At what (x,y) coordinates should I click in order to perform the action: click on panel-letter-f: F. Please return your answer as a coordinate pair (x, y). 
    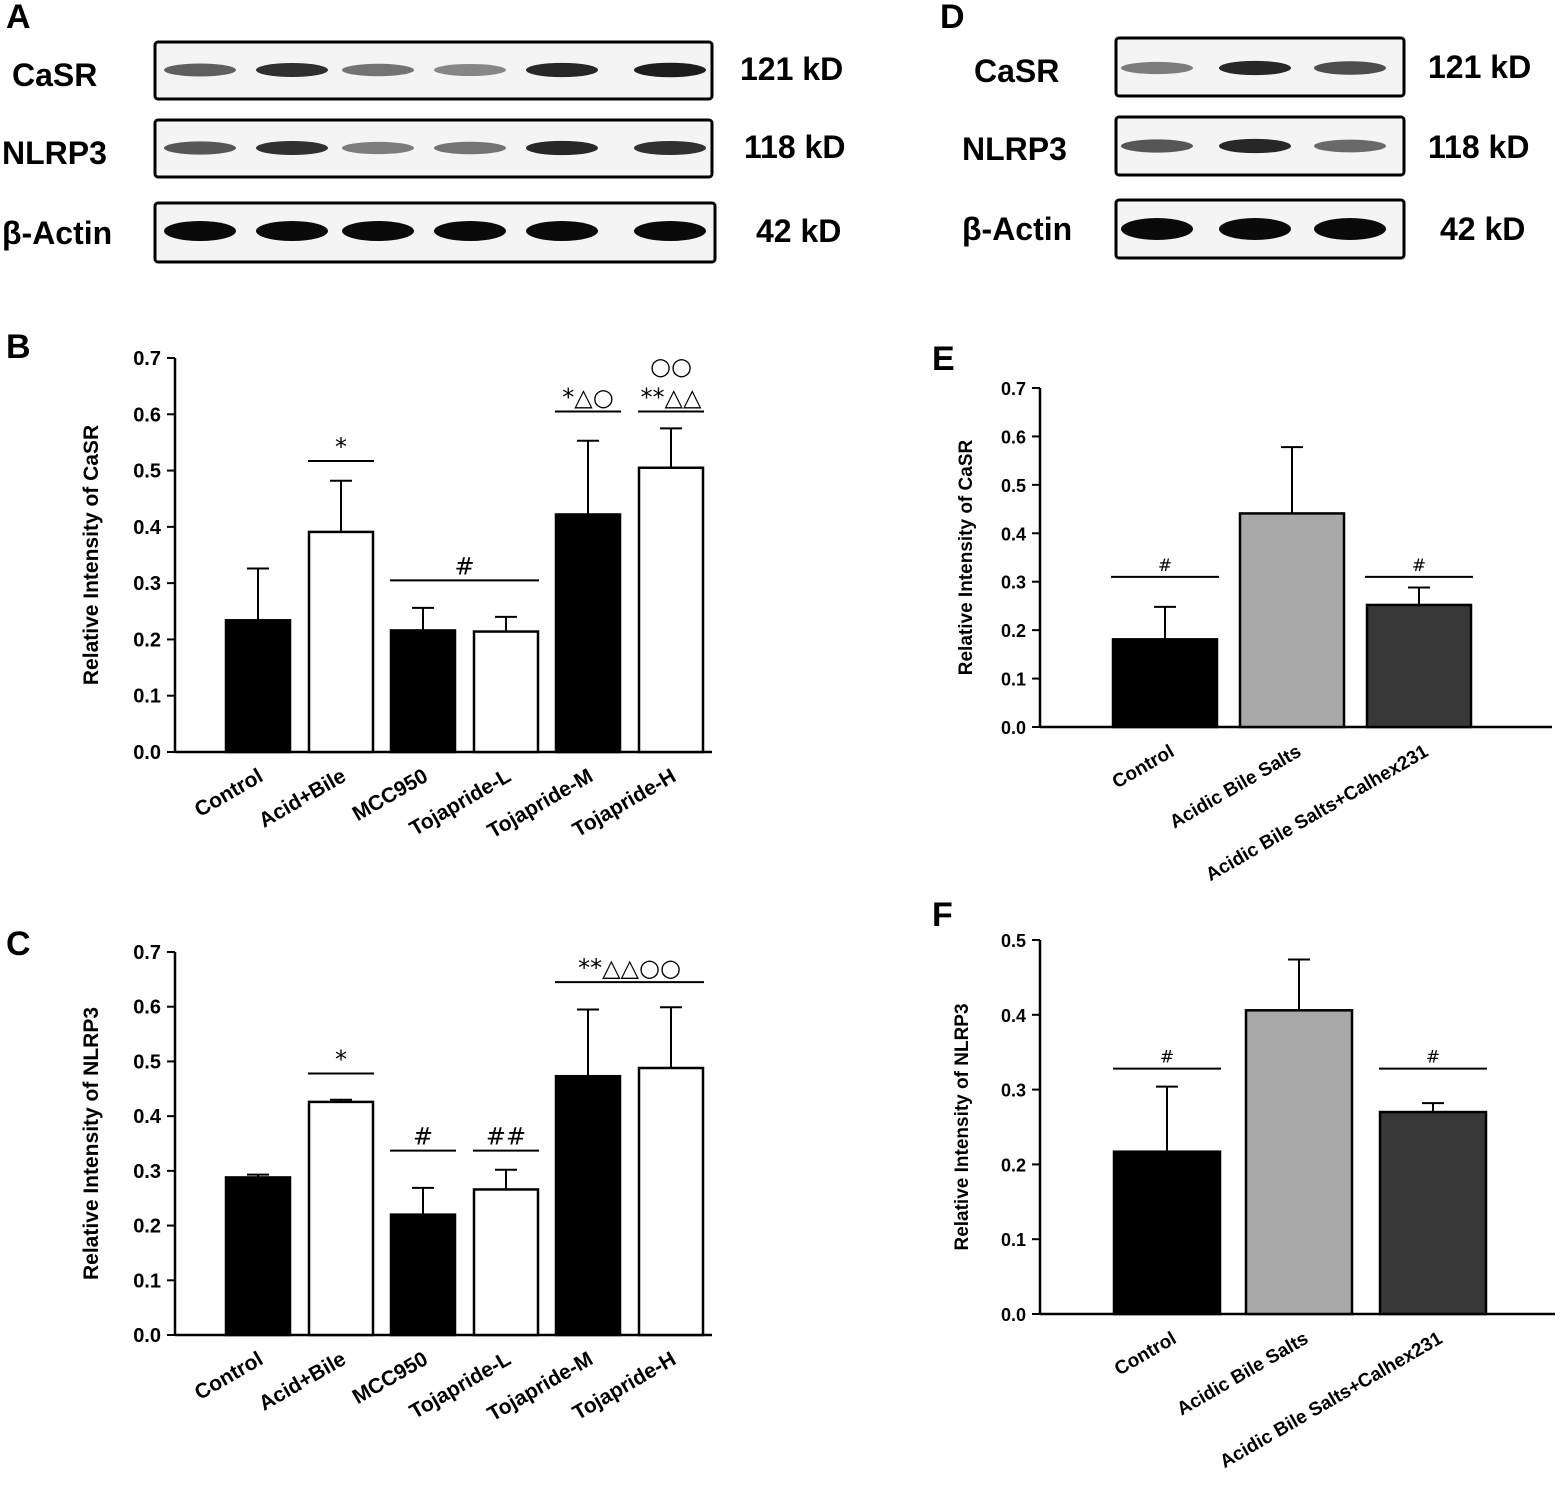
    Looking at the image, I should click on (942, 915).